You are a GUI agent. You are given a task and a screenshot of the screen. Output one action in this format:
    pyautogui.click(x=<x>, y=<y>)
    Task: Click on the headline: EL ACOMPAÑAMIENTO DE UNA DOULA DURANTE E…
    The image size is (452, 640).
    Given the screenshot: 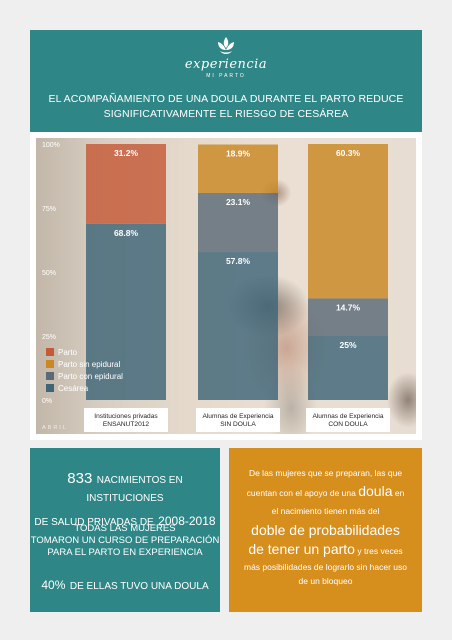 What is the action you would take?
    pyautogui.click(x=226, y=107)
    